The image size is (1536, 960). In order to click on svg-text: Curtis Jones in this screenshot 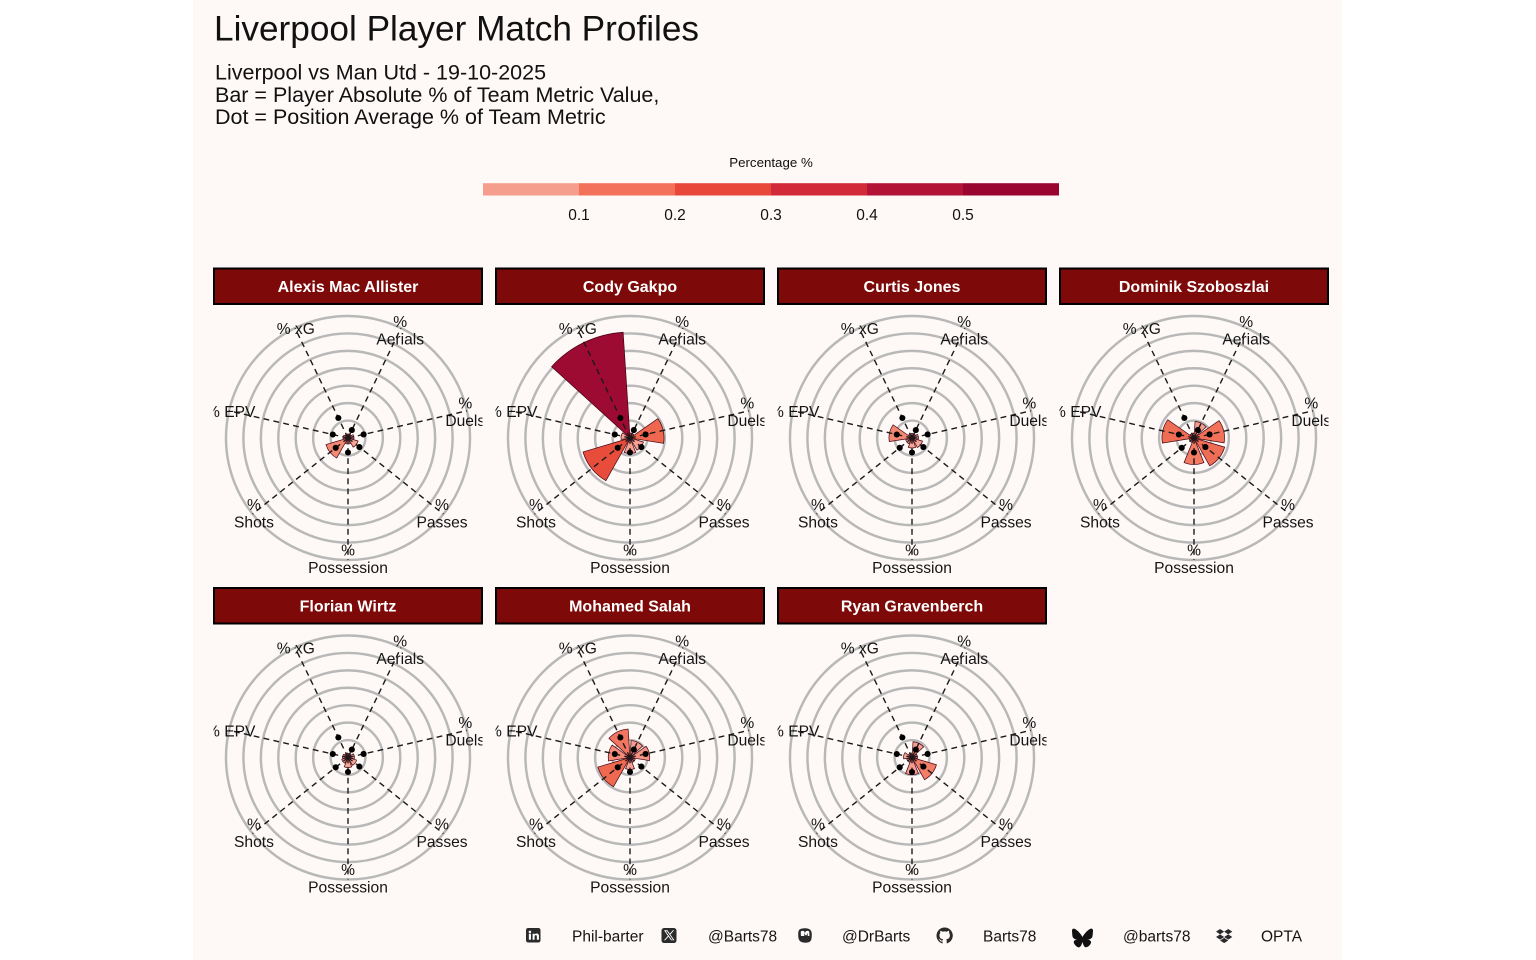, I will do `click(912, 287)`.